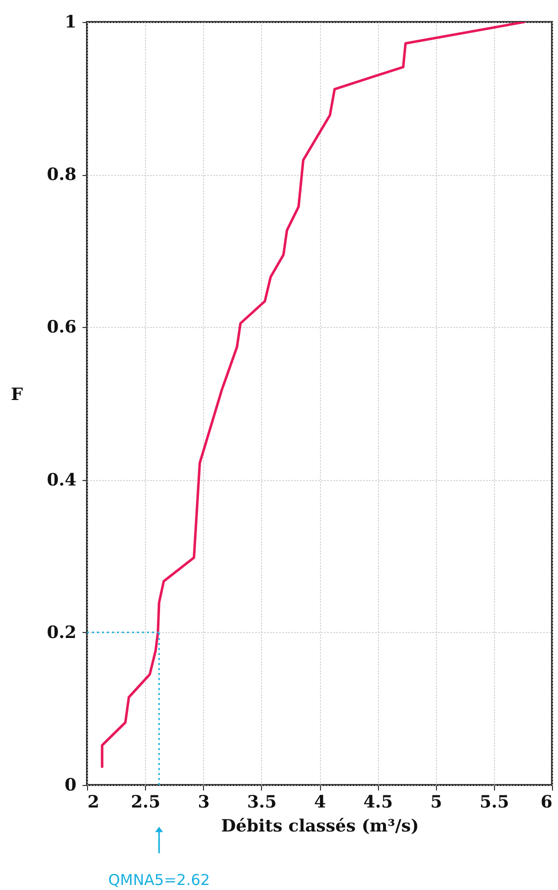  Describe the element at coordinates (16, 395) in the screenshot. I see `y-axis-title: F` at that location.